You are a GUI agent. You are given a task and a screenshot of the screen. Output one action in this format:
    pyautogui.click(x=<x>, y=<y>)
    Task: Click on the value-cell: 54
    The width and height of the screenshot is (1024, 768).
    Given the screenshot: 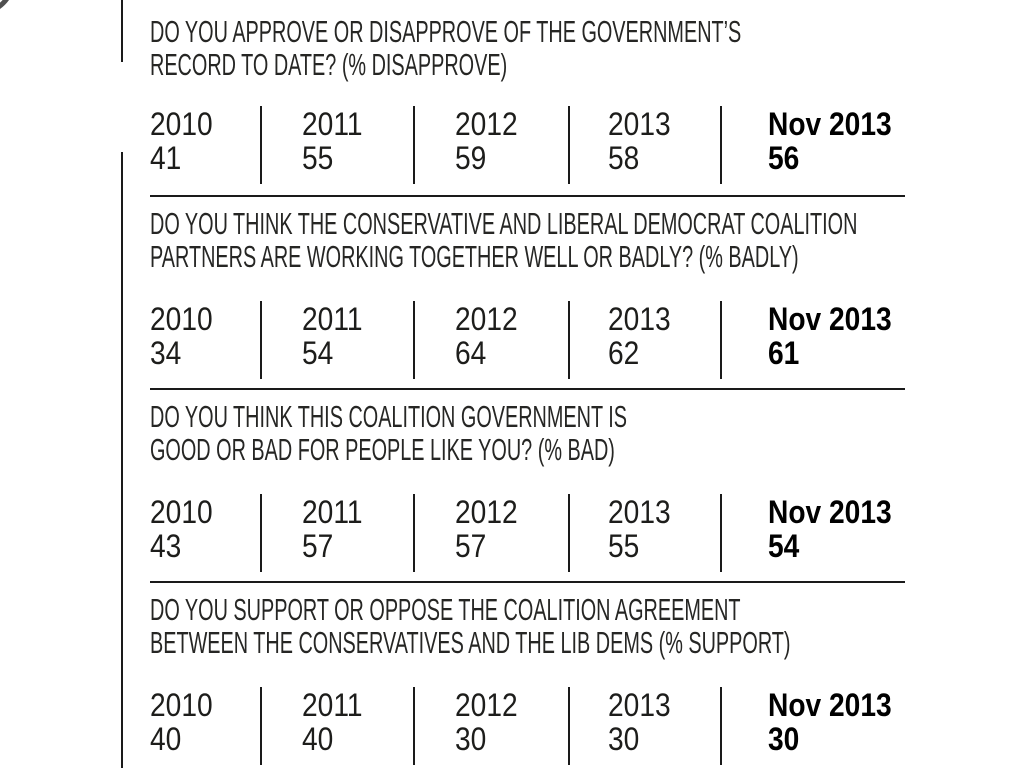 What is the action you would take?
    pyautogui.click(x=318, y=353)
    